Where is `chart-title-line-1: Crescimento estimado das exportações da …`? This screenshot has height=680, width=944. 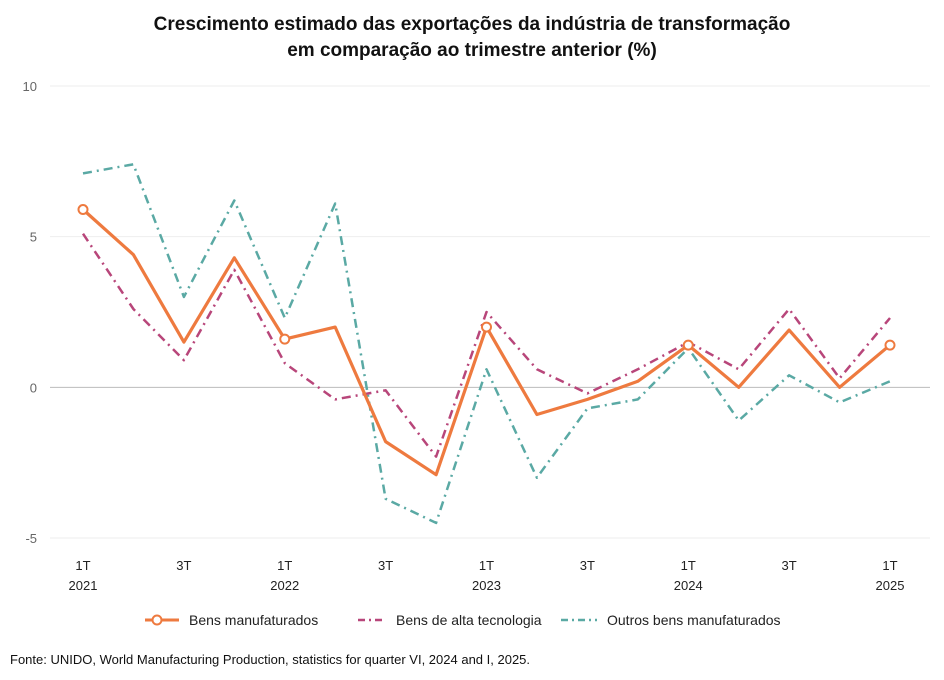 chart-title-line-1: Crescimento estimado das exportações da … is located at coordinates (472, 24).